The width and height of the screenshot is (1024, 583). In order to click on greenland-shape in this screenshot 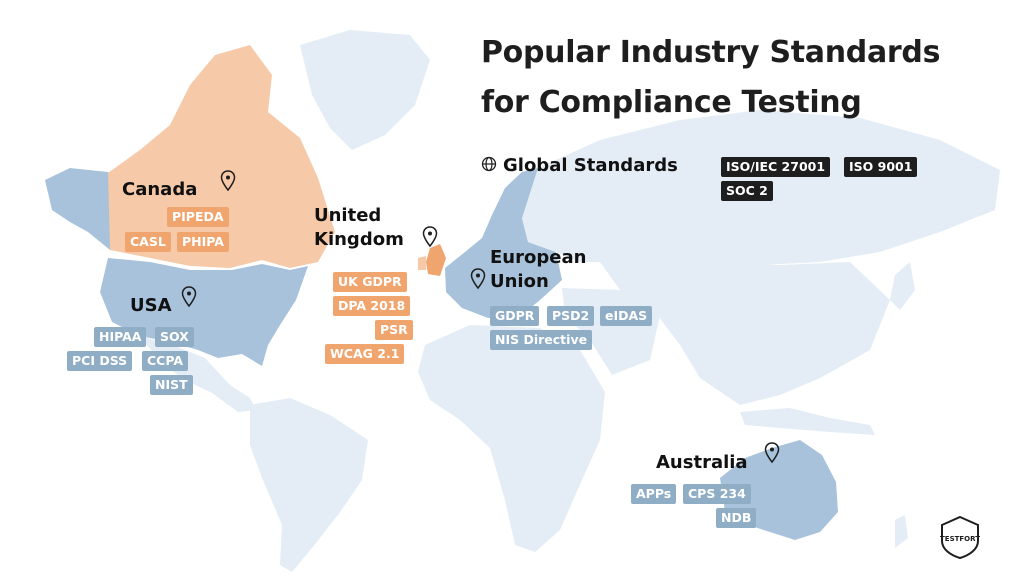, I will do `click(365, 90)`.